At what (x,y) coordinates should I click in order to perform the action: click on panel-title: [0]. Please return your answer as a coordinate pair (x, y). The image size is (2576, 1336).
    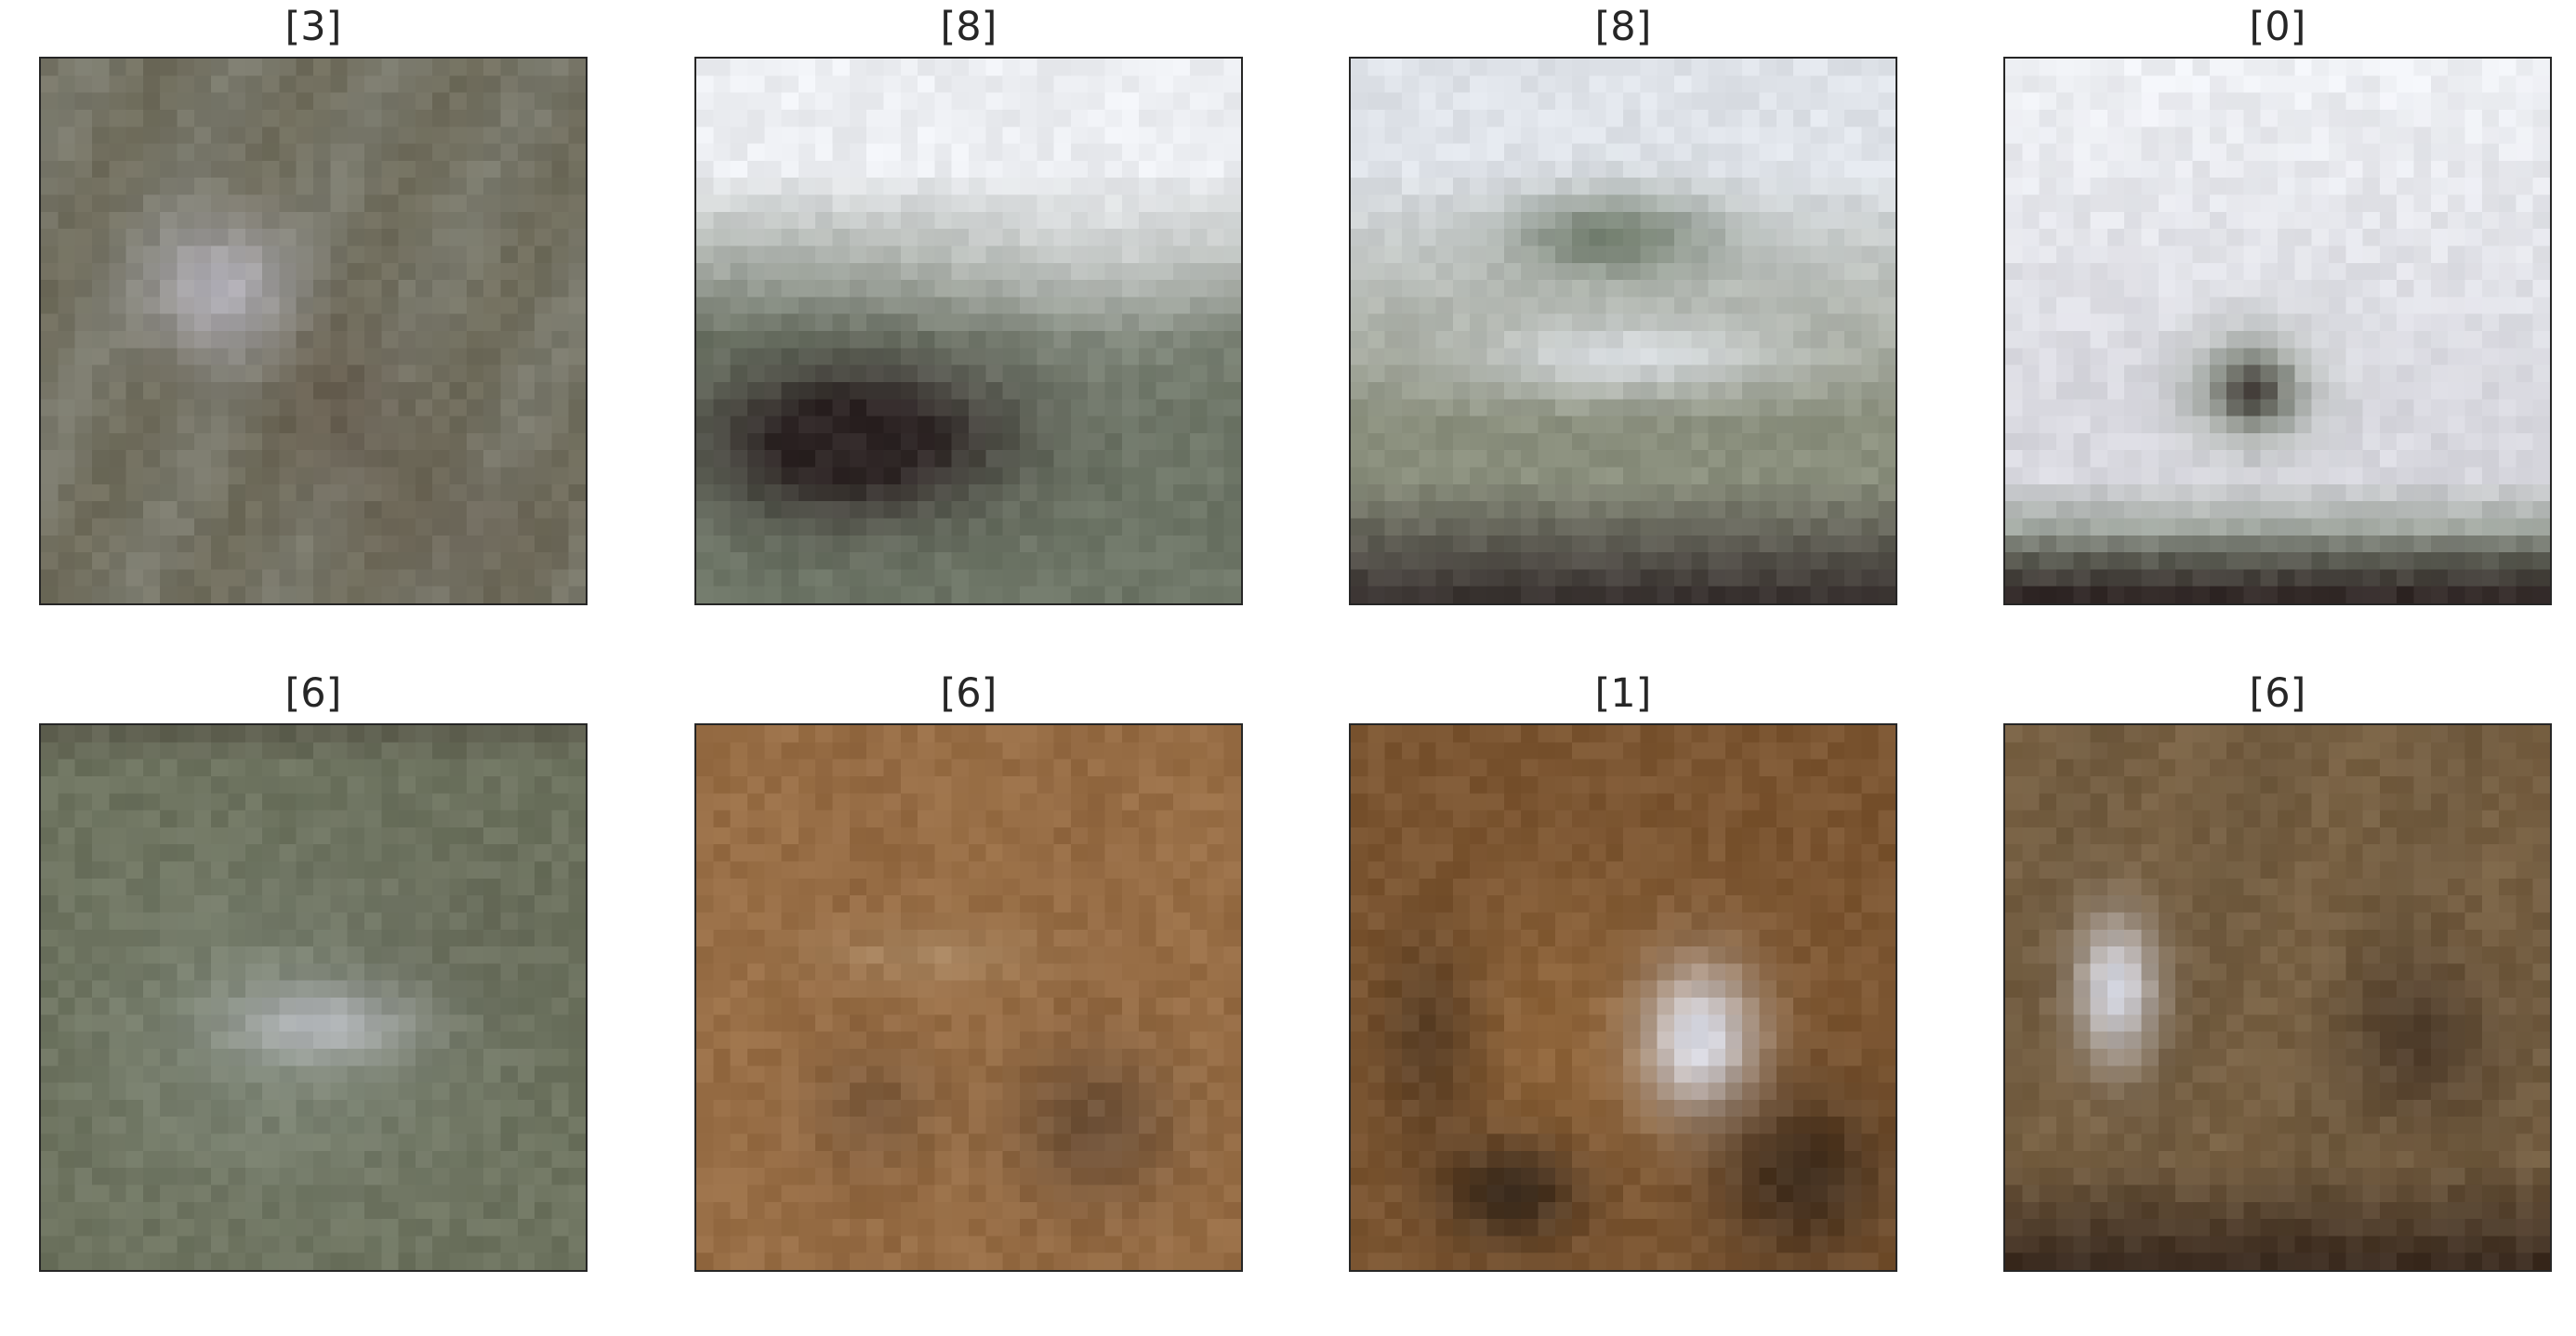
    Looking at the image, I should click on (2277, 27).